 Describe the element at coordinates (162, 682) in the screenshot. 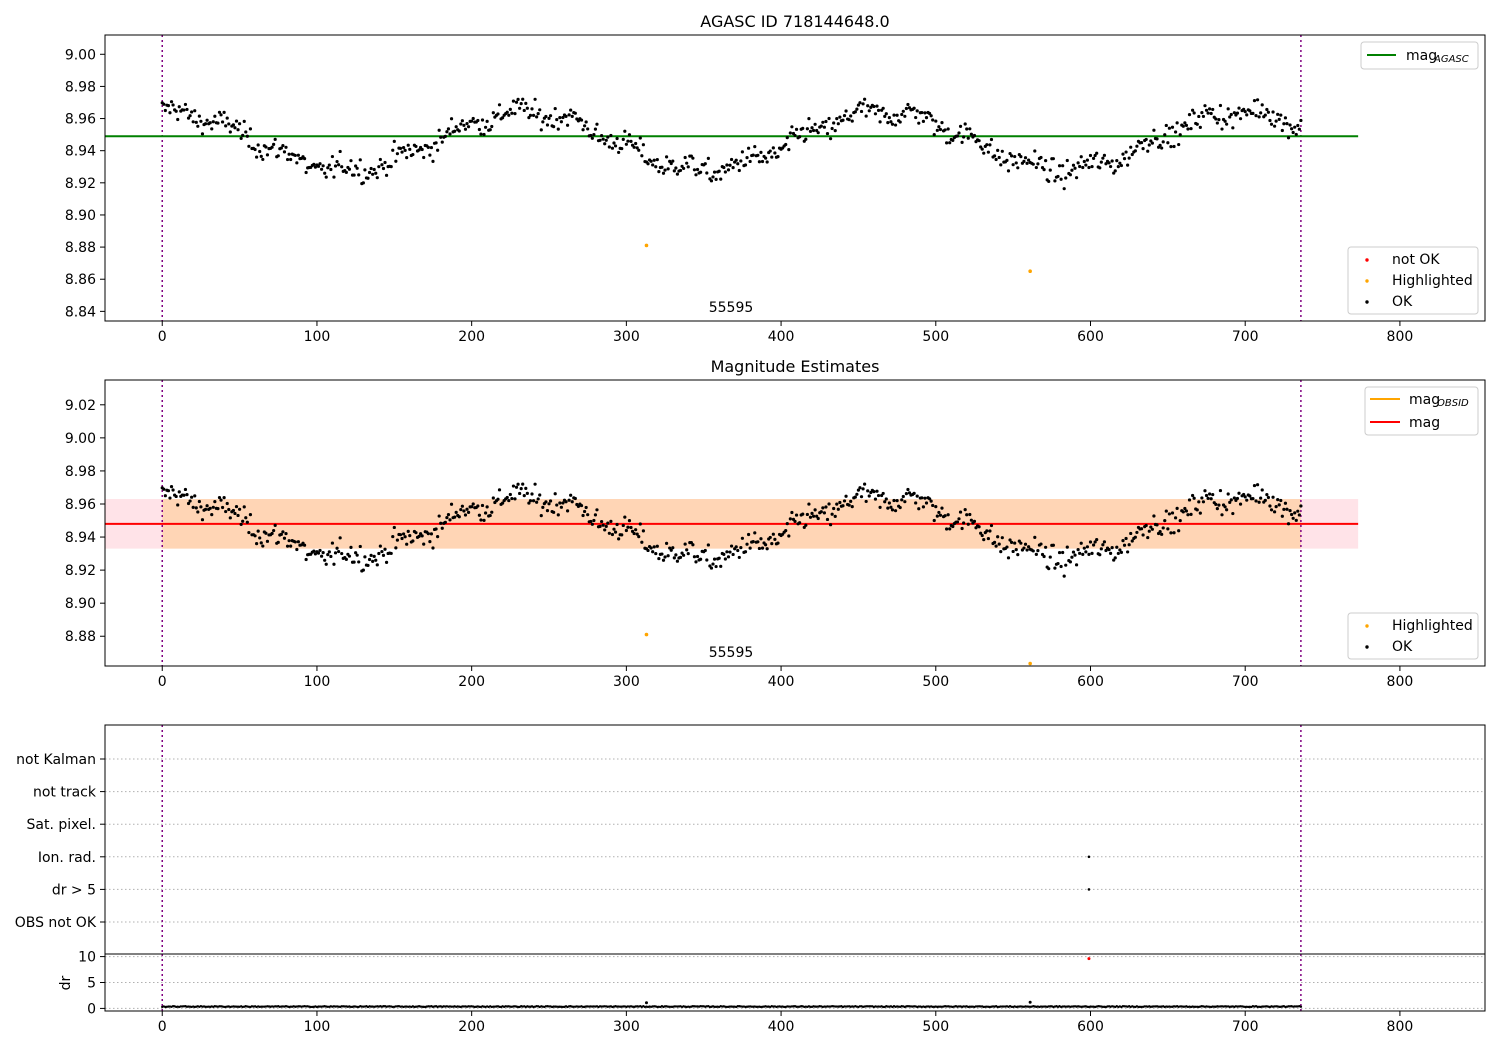

I see `x-tick-label: 0` at that location.